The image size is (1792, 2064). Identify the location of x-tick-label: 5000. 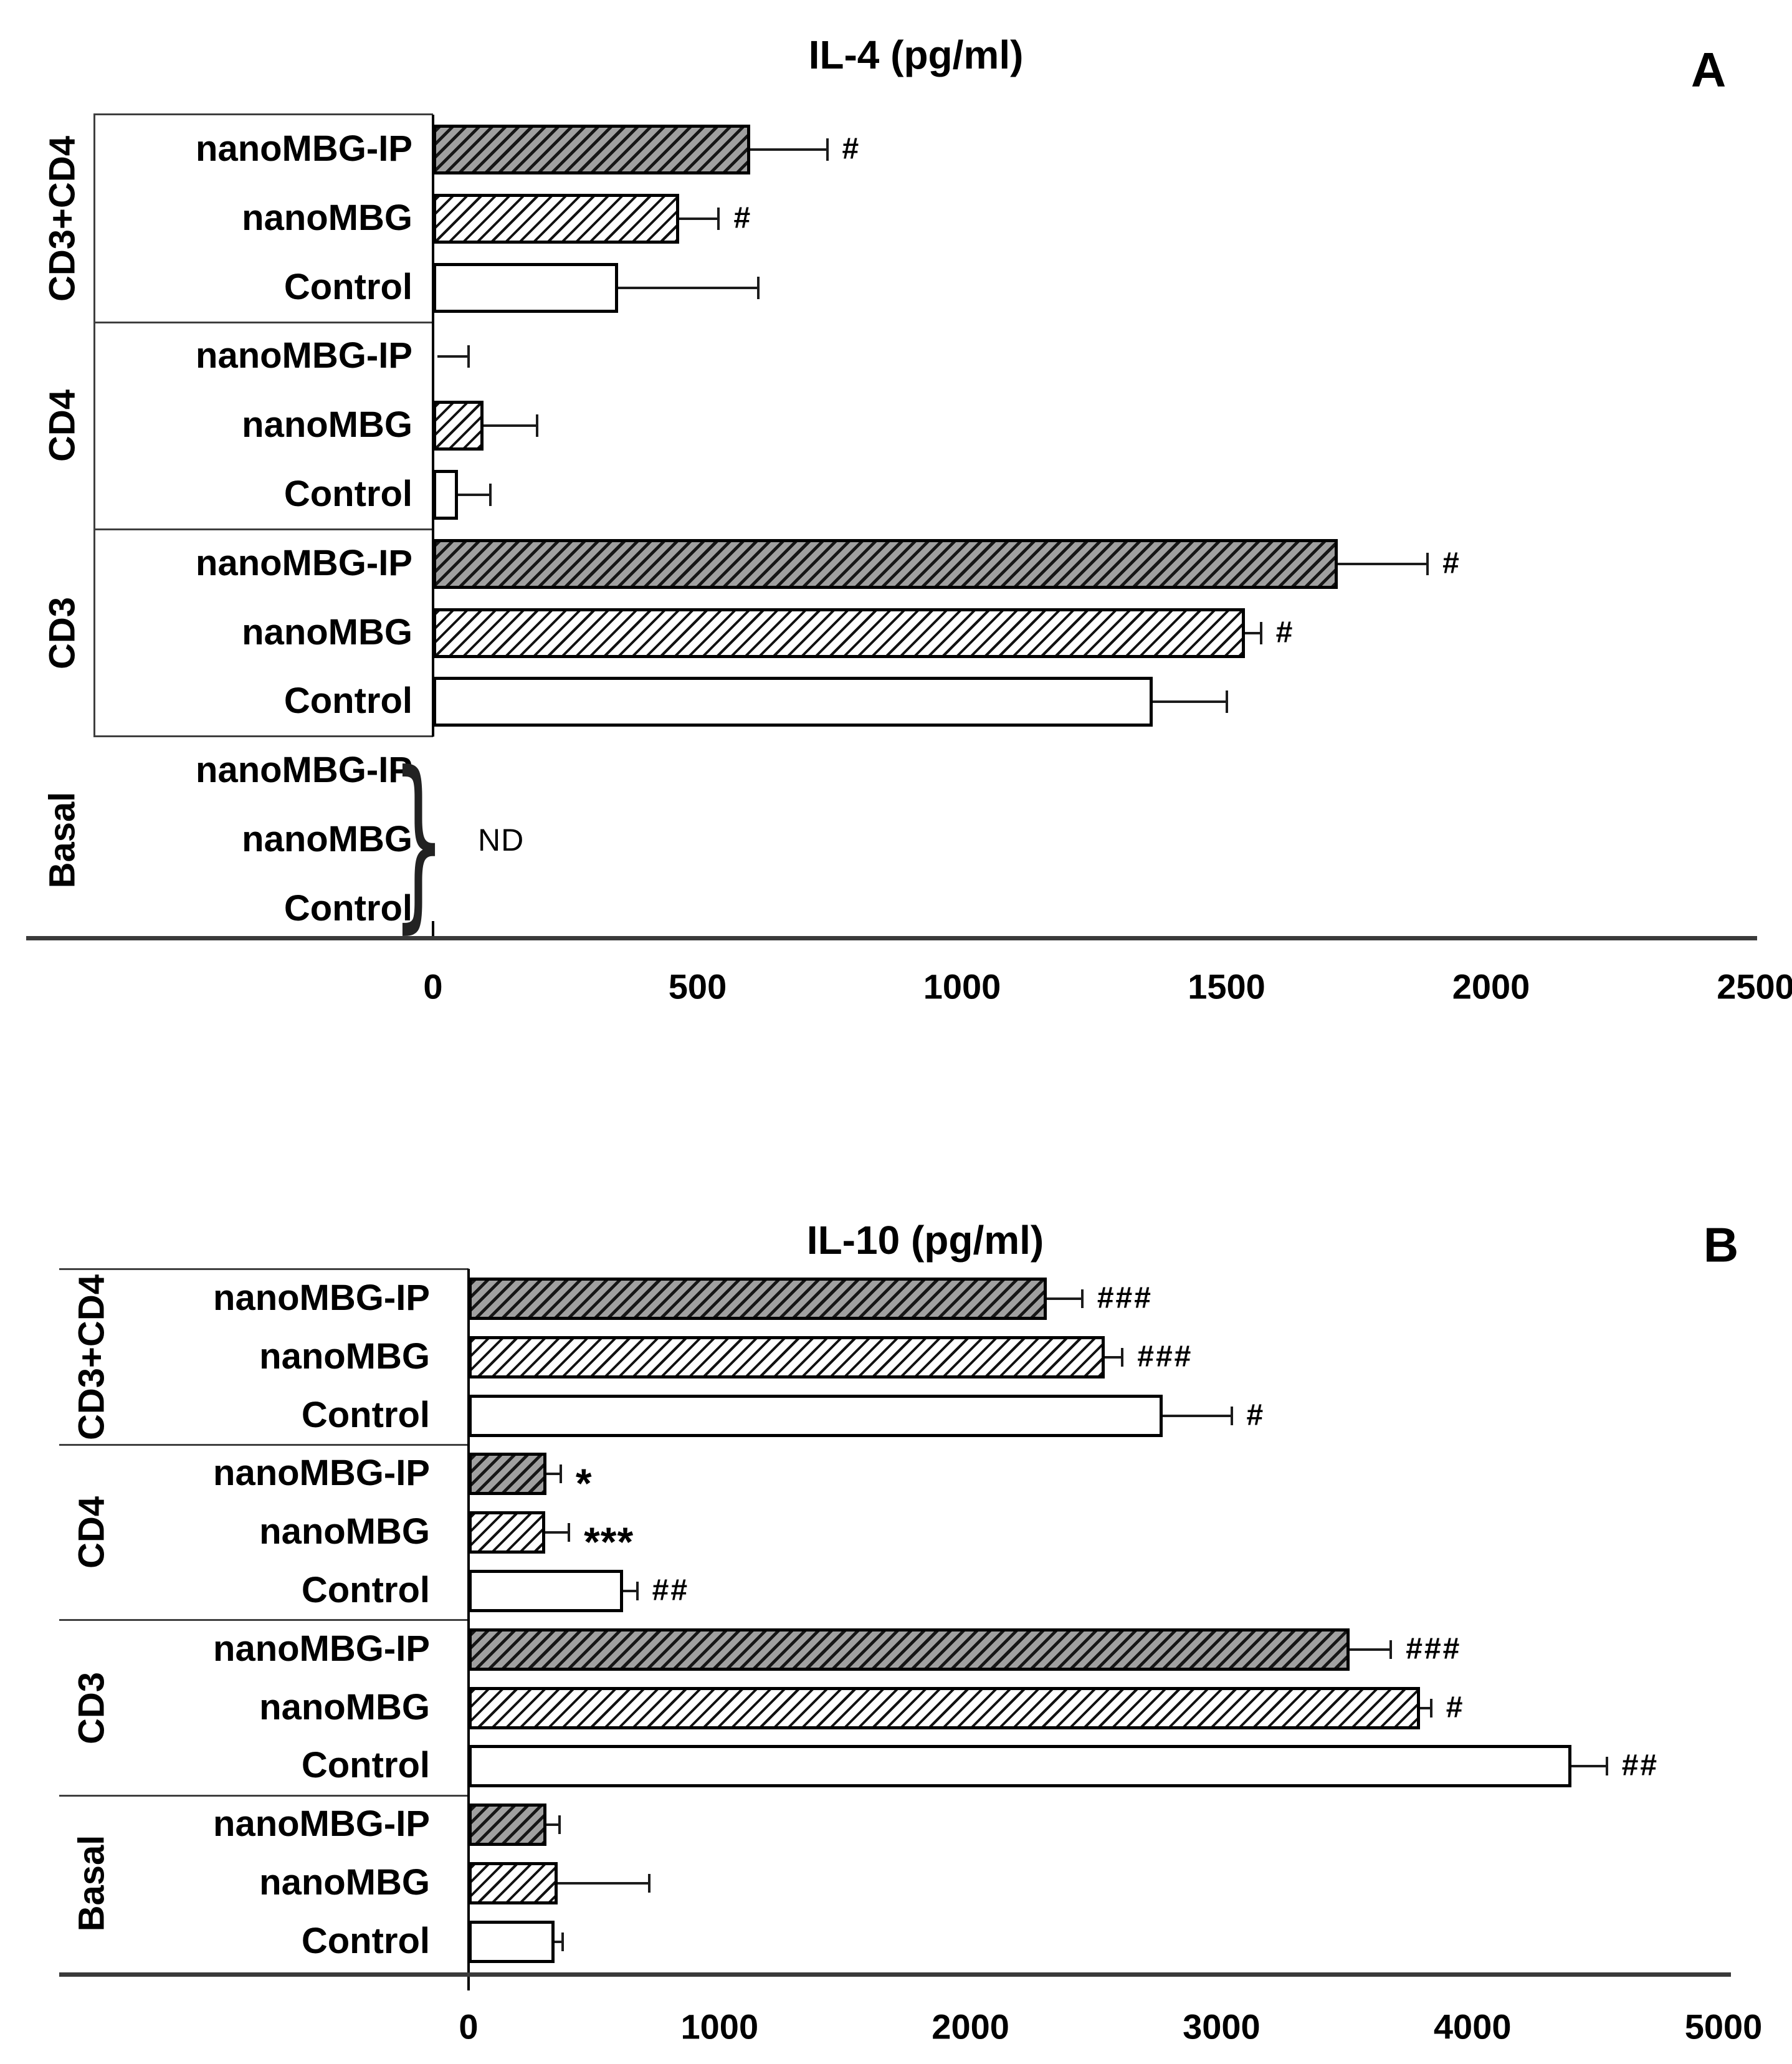
(1723, 2027).